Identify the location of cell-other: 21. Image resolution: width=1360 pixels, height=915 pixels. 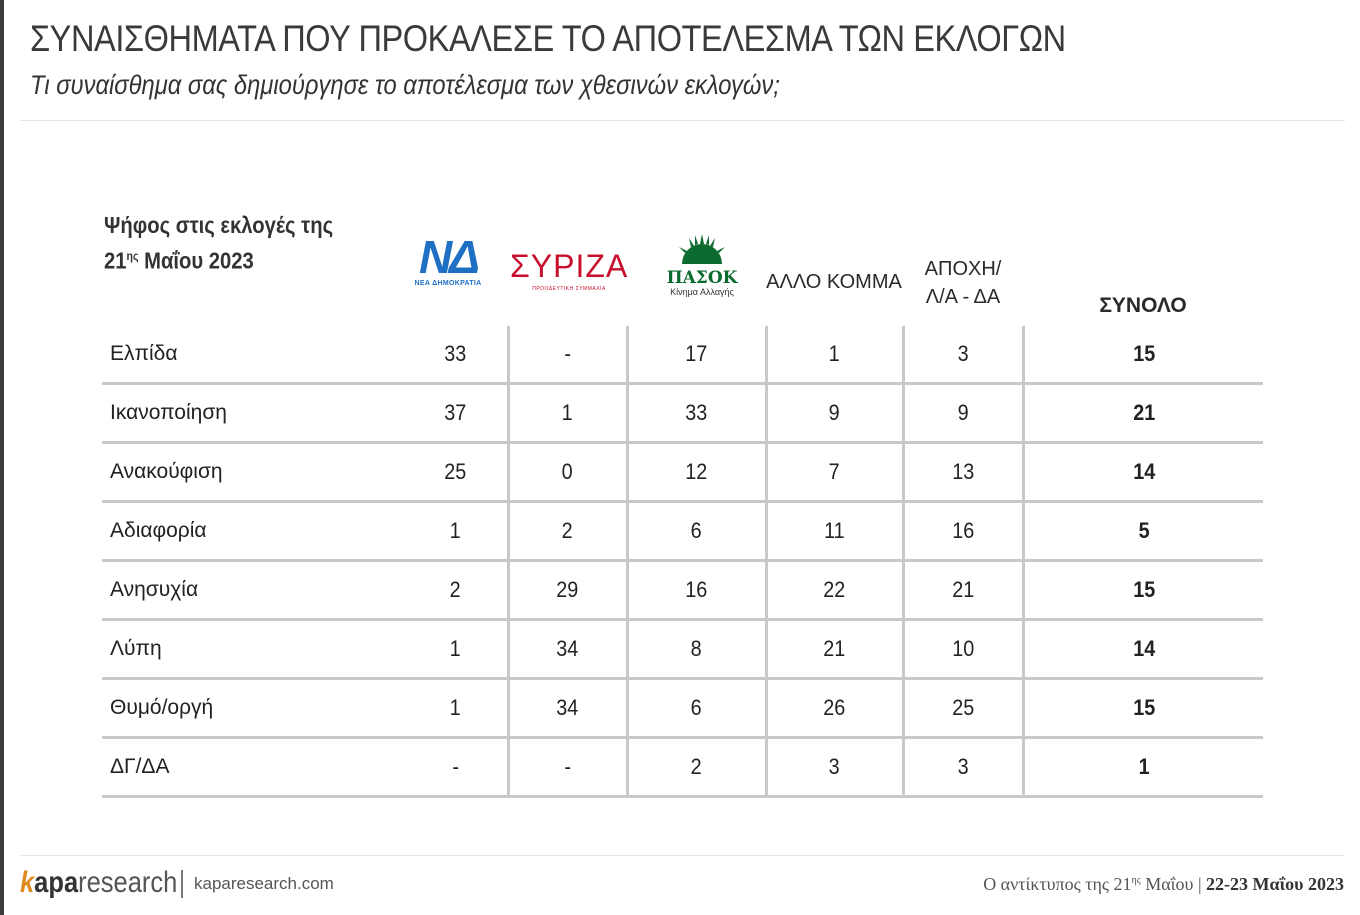
(835, 649).